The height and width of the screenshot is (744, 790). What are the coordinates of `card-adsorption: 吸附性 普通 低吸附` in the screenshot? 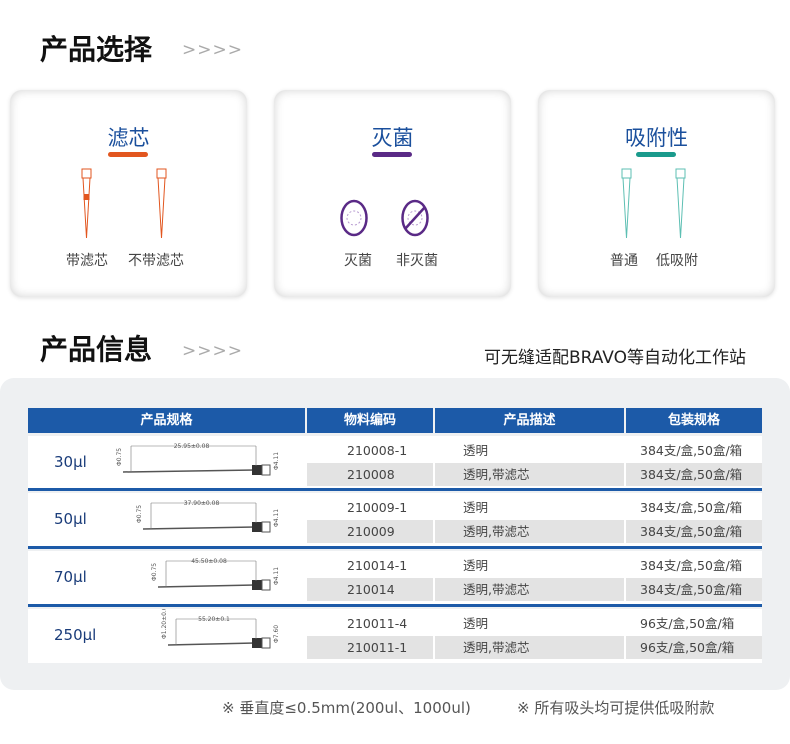 It's located at (656, 193).